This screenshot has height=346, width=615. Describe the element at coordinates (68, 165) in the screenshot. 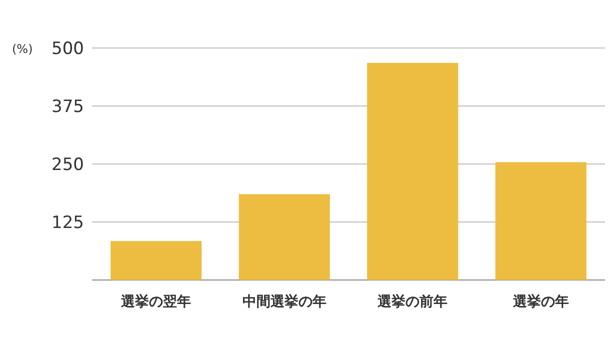

I see `y-tick-label: 250` at that location.